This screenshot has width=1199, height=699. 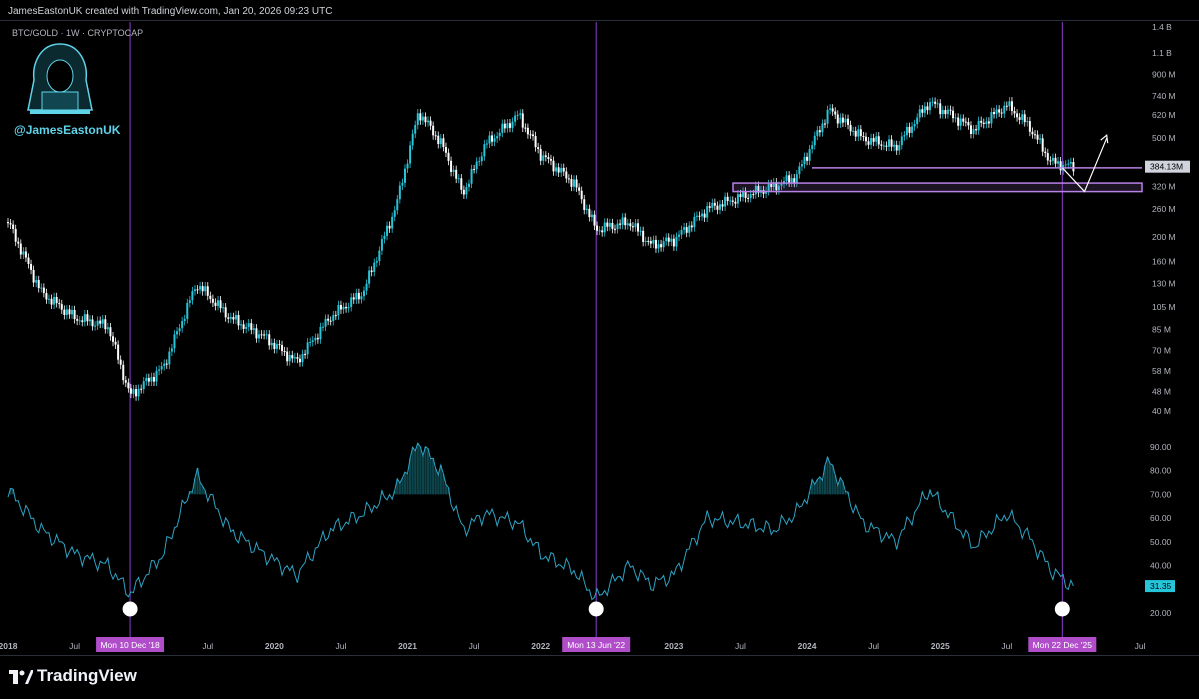 I want to click on rsi-tick-label: 90.00, so click(x=1161, y=447).